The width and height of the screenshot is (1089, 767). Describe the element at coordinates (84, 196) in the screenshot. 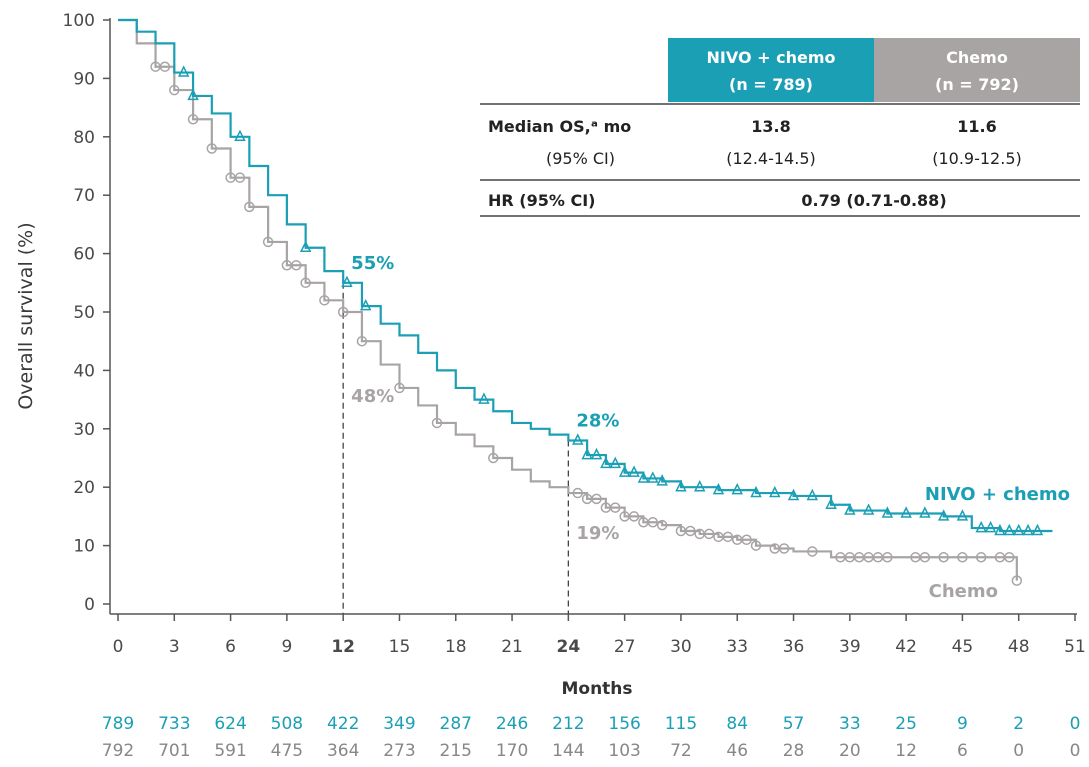

I see `y-tick-label: 70` at that location.